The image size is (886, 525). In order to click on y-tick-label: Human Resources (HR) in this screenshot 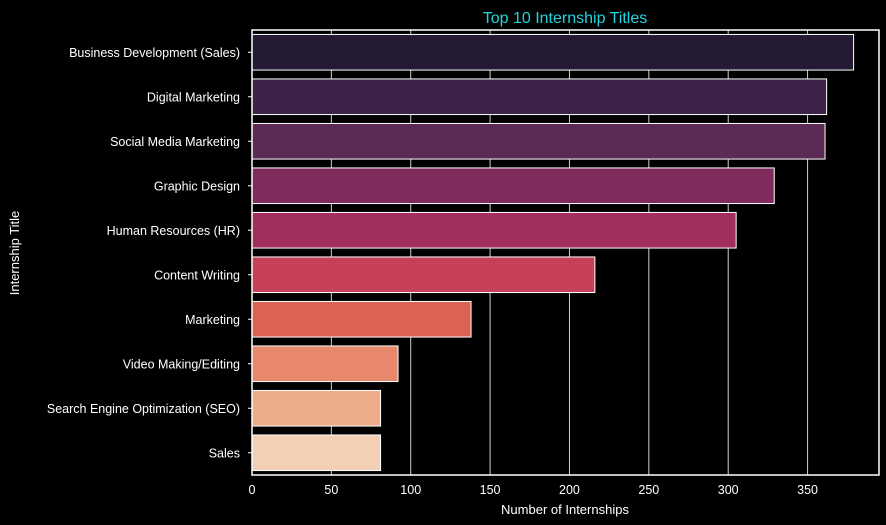, I will do `click(173, 231)`.